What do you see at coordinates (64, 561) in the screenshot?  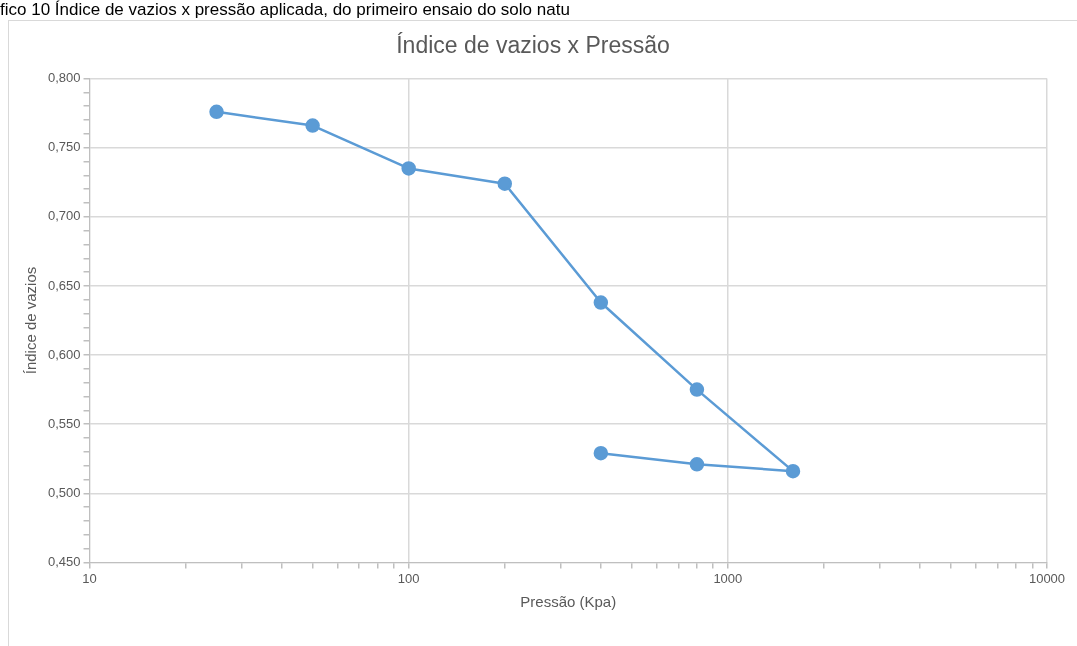 I see `y-tick-label: 0,450` at bounding box center [64, 561].